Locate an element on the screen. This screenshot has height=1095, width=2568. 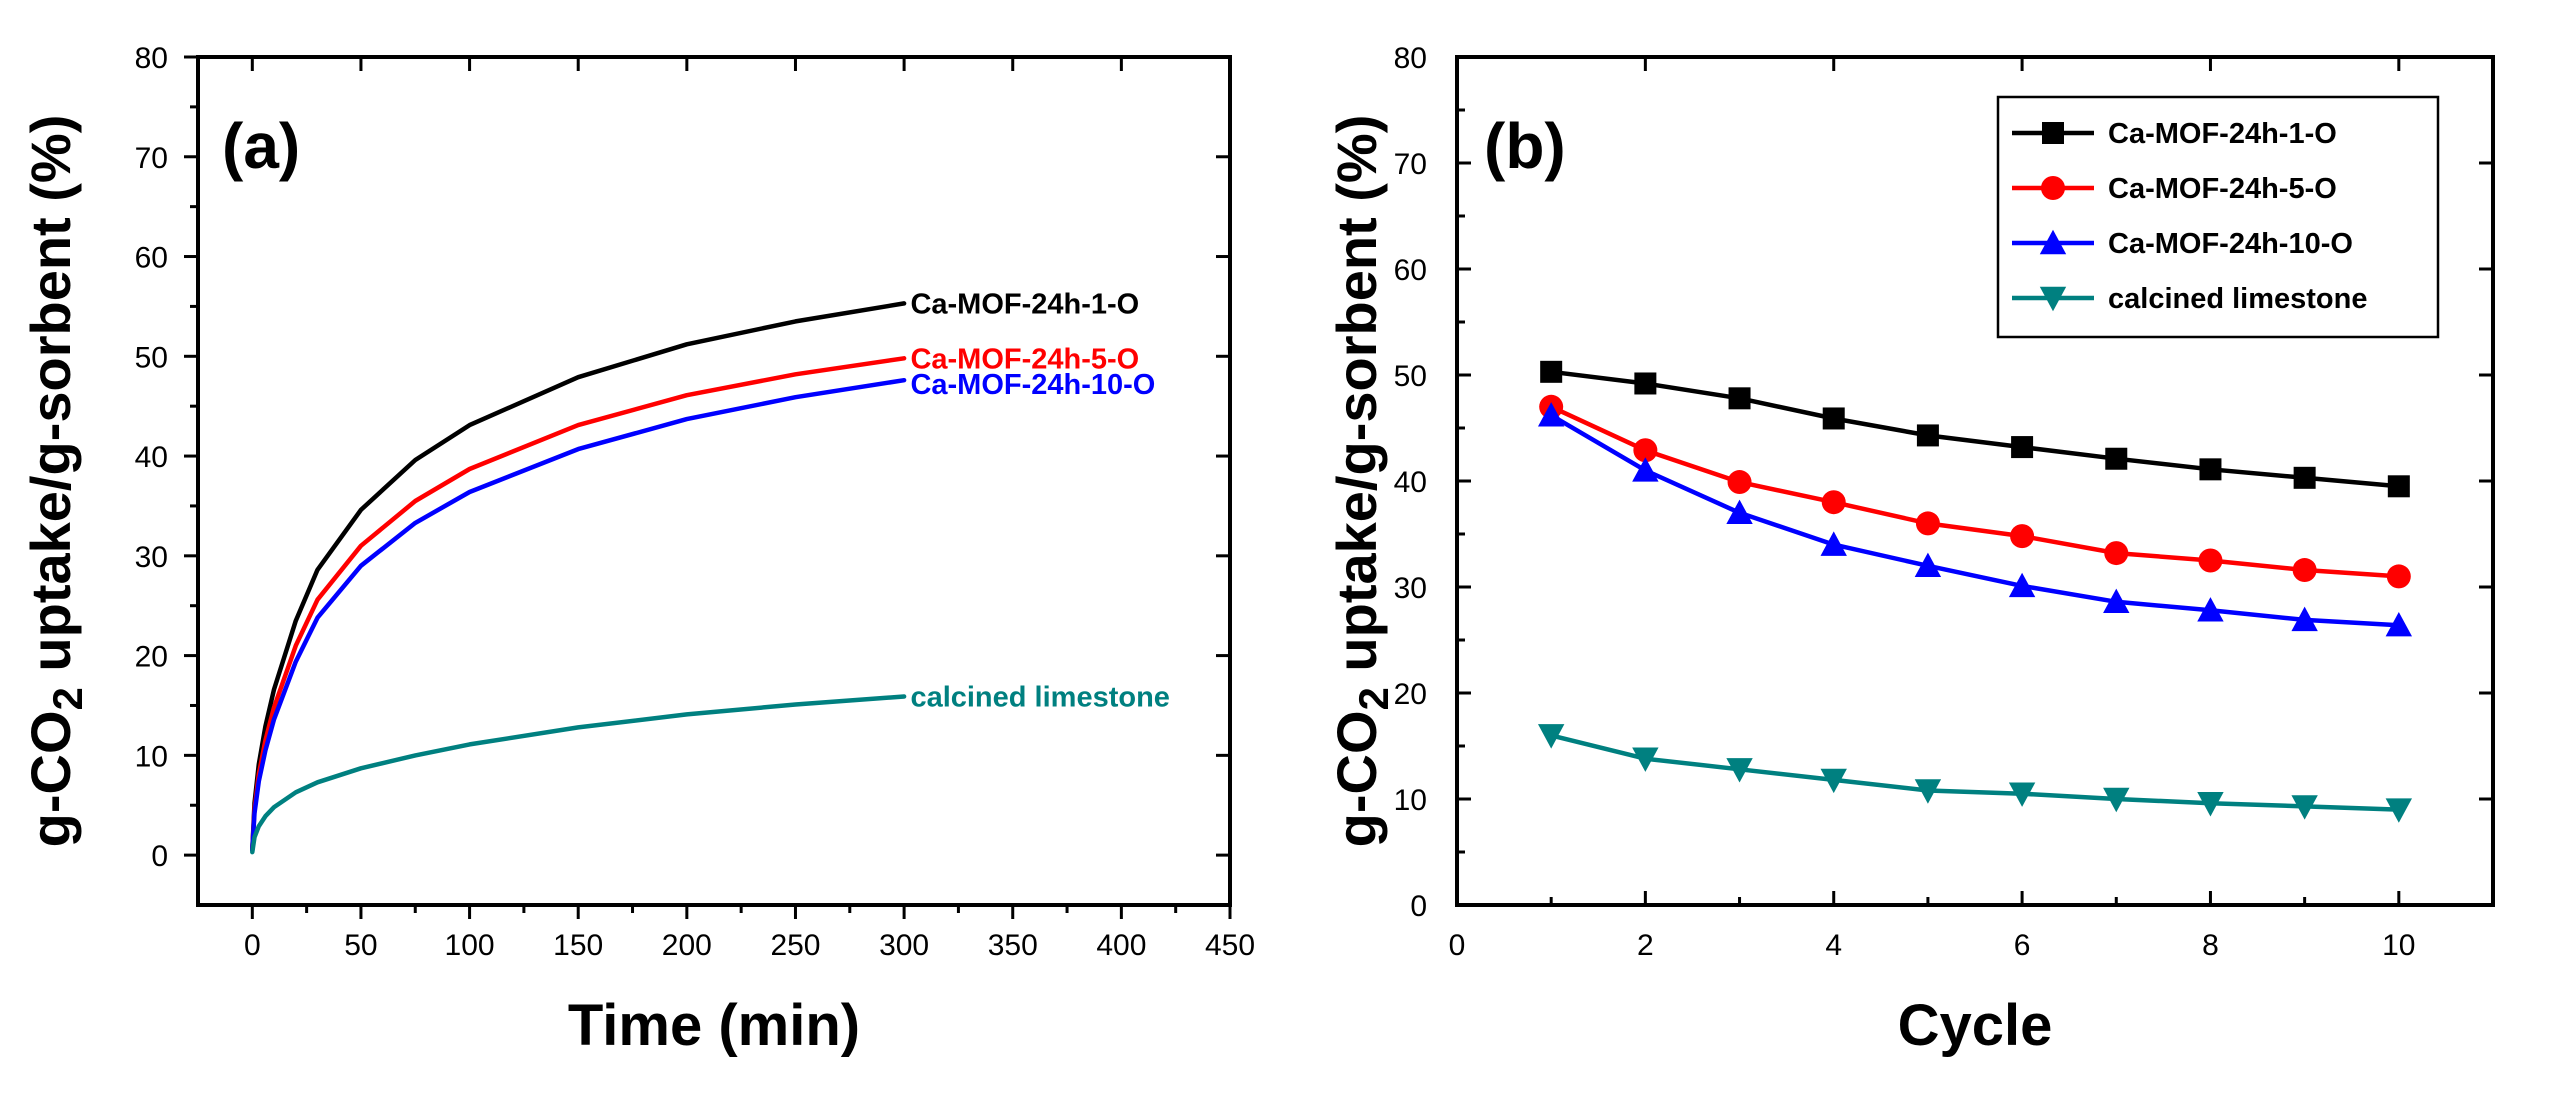
panel-a-y-tick-label: 40 is located at coordinates (151, 457).